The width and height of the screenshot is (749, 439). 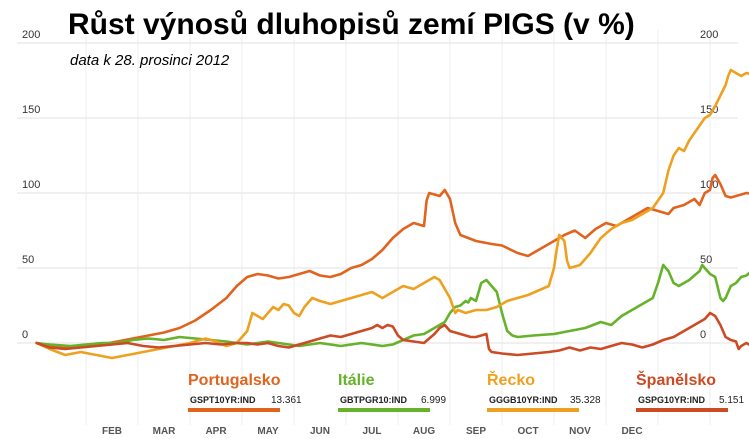 What do you see at coordinates (374, 400) in the screenshot?
I see `legend-ticker: GBTPGR10:IND` at bounding box center [374, 400].